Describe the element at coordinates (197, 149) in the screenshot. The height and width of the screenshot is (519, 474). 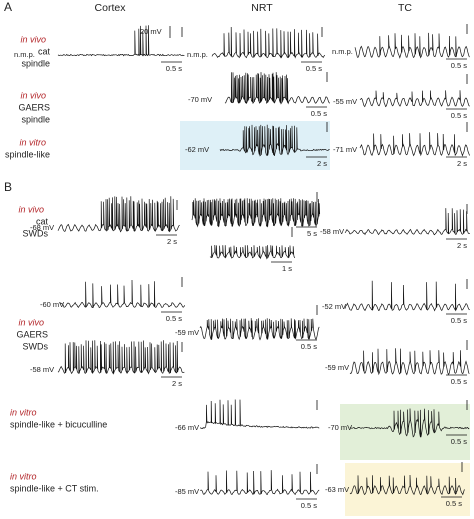
I see `membrane-potential: -62 mV` at that location.